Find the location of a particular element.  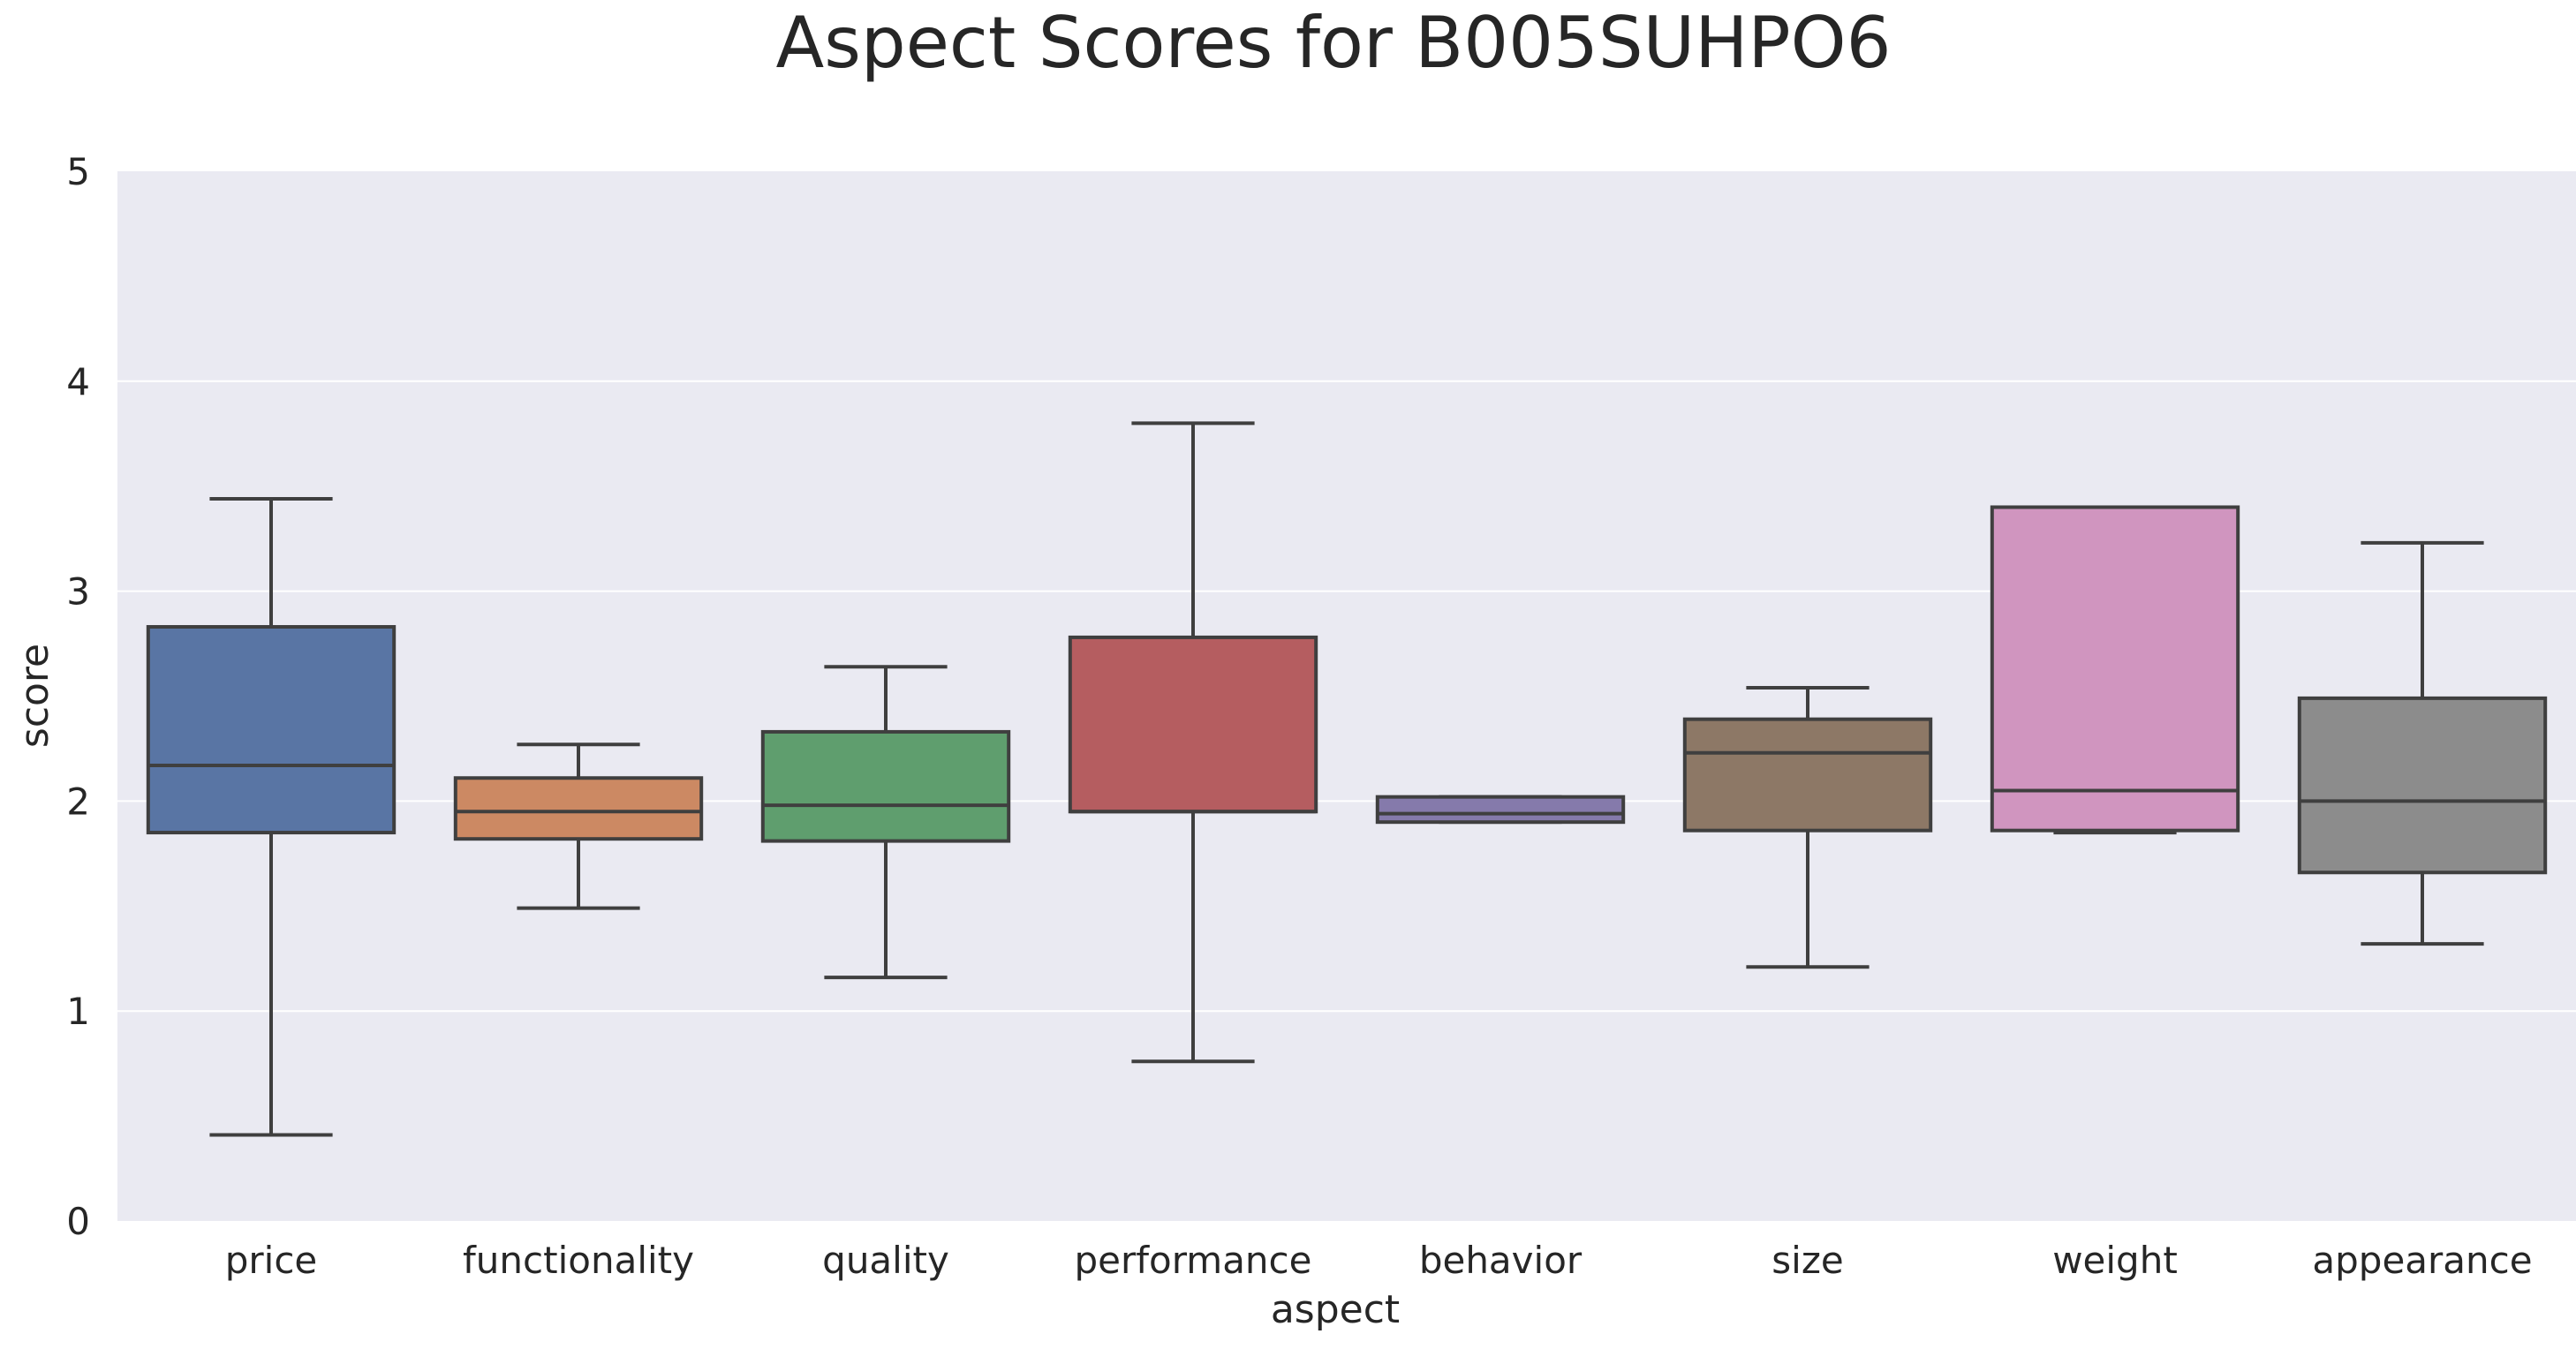

box-appearance is located at coordinates (2422, 785).